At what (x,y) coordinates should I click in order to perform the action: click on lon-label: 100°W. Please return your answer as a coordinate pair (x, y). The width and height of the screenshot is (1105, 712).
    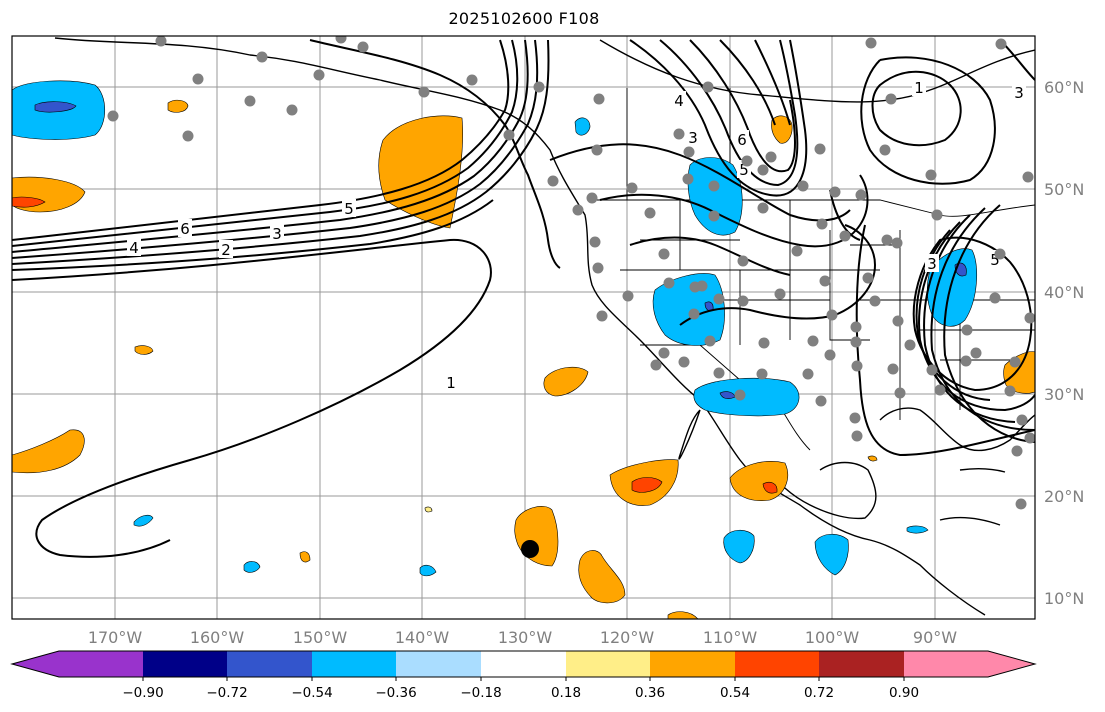
    Looking at the image, I should click on (832, 637).